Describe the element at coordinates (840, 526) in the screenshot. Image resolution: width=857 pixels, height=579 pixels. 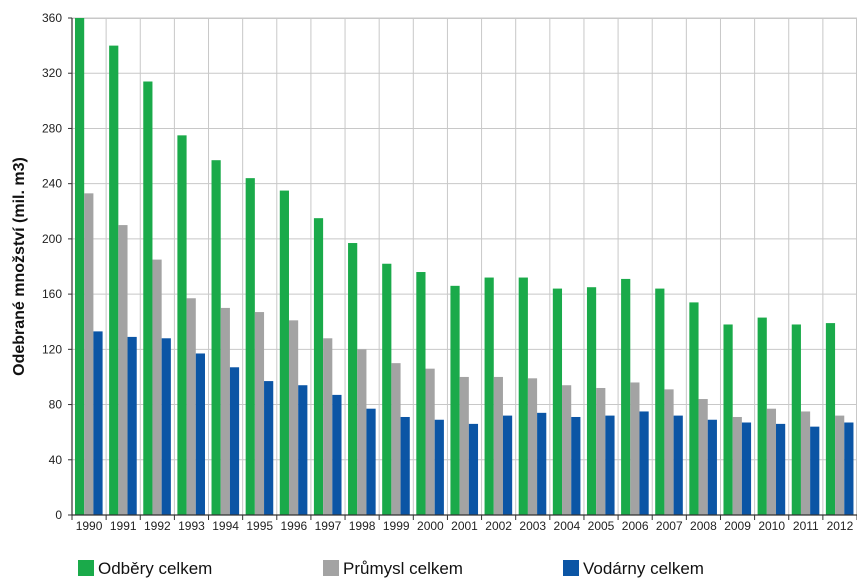
I see `x-tick-label: 2012` at that location.